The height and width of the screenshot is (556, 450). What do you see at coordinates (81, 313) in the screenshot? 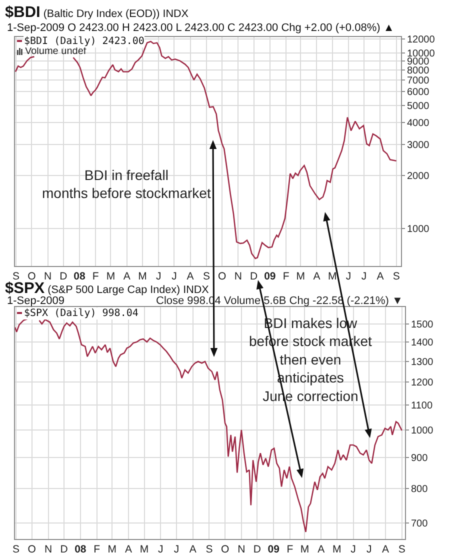
I see `legend-label: $SPX (Daily) 998.04` at bounding box center [81, 313].